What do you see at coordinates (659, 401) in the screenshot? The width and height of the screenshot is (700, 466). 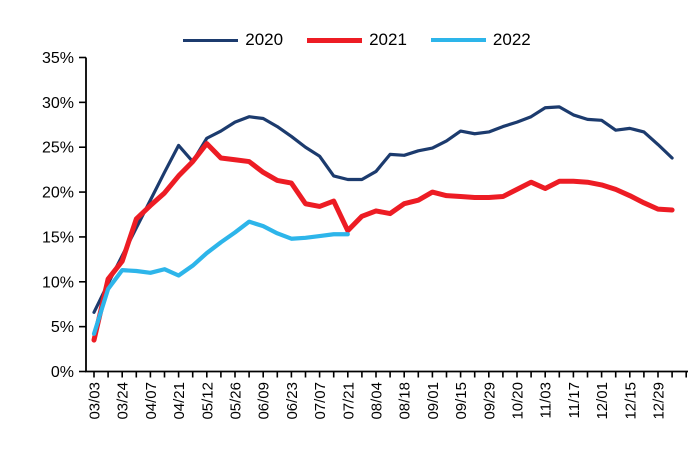 I see `x-axis-label: 12/29` at bounding box center [659, 401].